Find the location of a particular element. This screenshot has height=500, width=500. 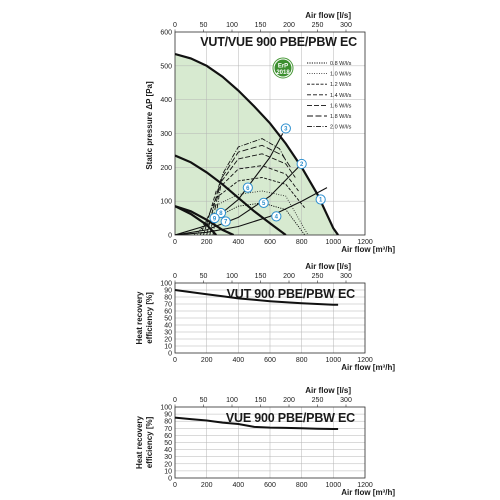

legend-label: 1.8 W/l/s is located at coordinates (341, 117).